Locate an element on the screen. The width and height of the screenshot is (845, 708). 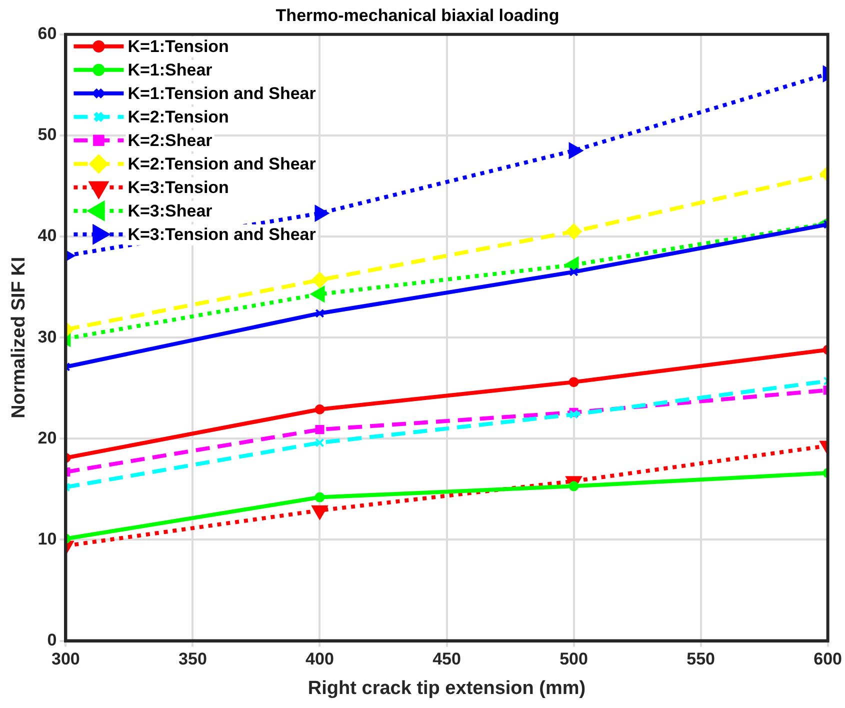
x-tick-label: 400 is located at coordinates (320, 659).